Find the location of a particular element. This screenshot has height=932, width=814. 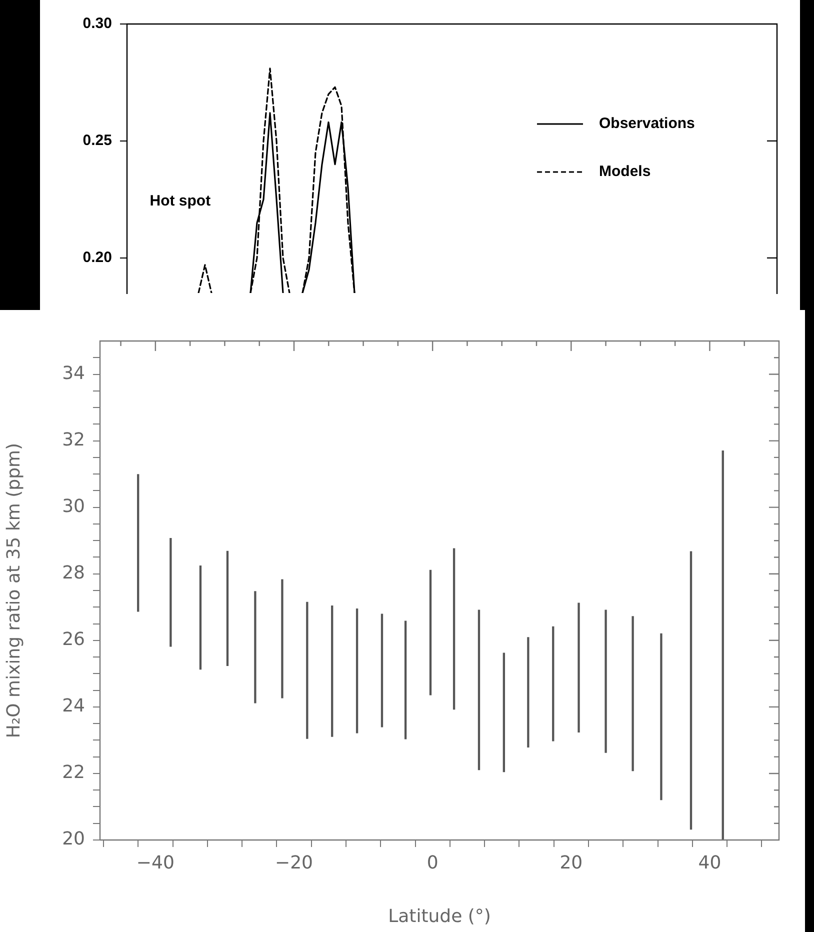

x-tick-label: 0 is located at coordinates (432, 863).